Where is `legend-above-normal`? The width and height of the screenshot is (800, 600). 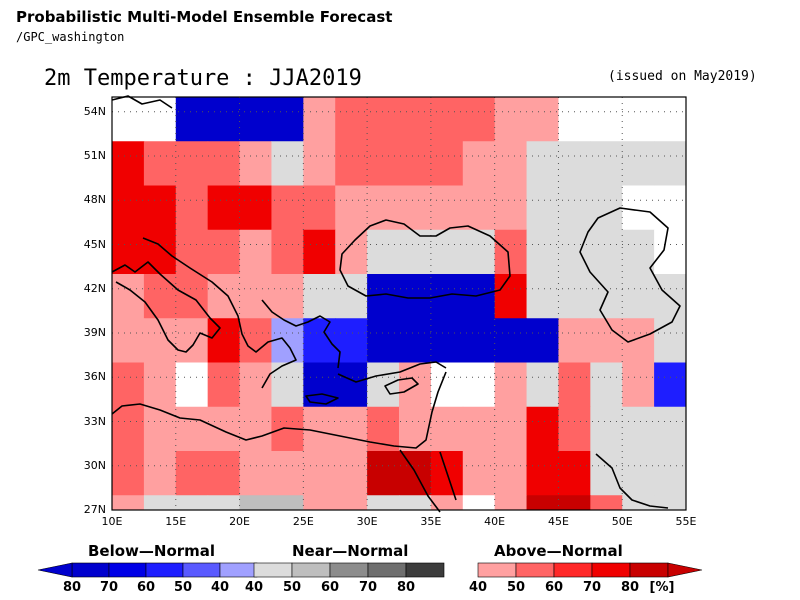 legend-above-normal is located at coordinates (590, 570).